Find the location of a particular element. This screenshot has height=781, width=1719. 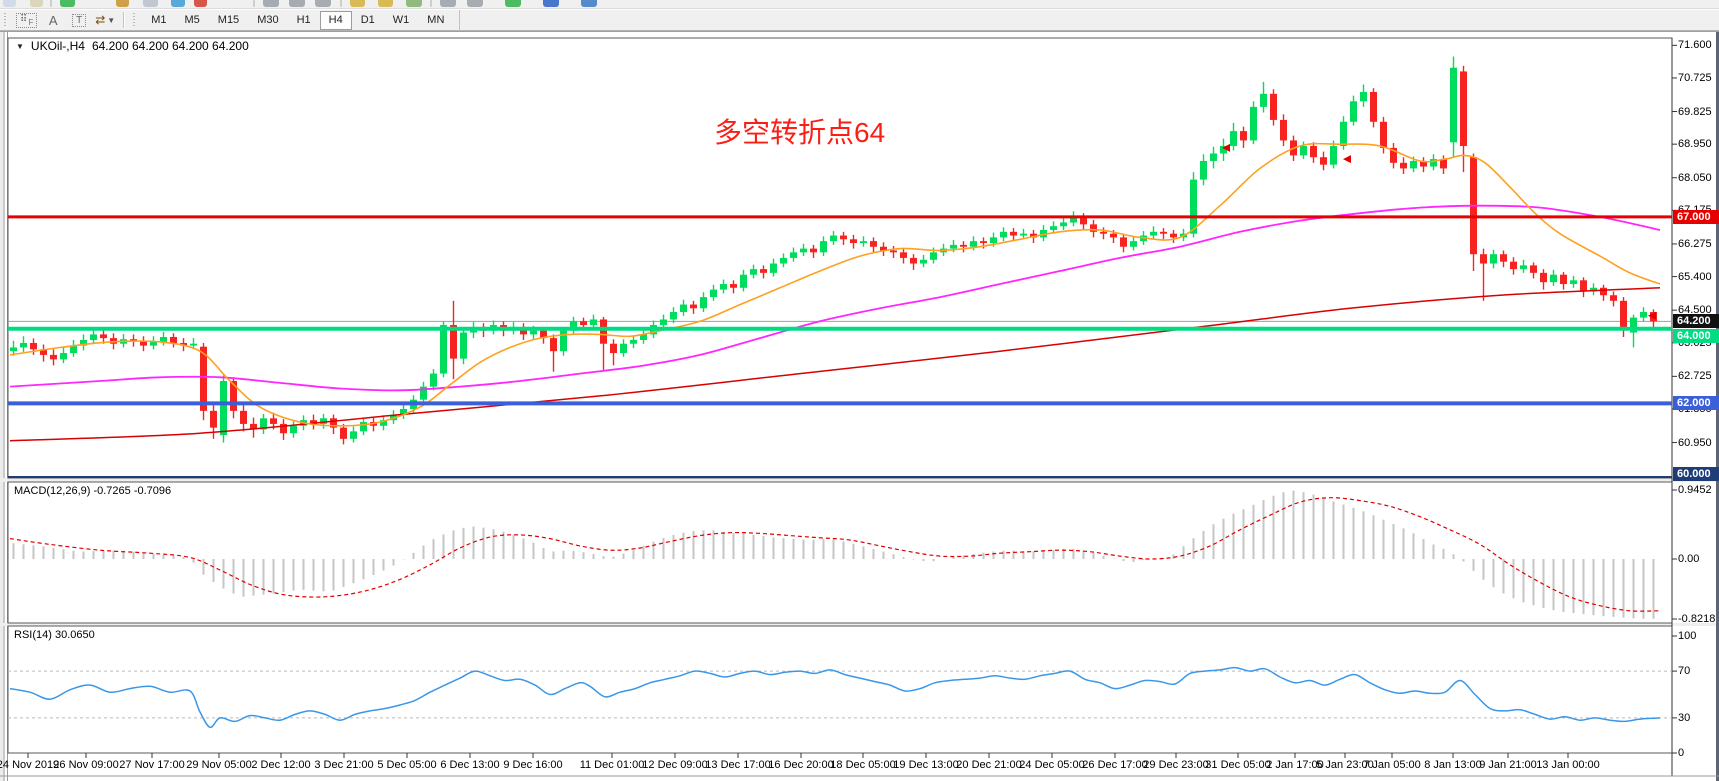

time-axis-label: 6 Dec 13:00 is located at coordinates (470, 765).